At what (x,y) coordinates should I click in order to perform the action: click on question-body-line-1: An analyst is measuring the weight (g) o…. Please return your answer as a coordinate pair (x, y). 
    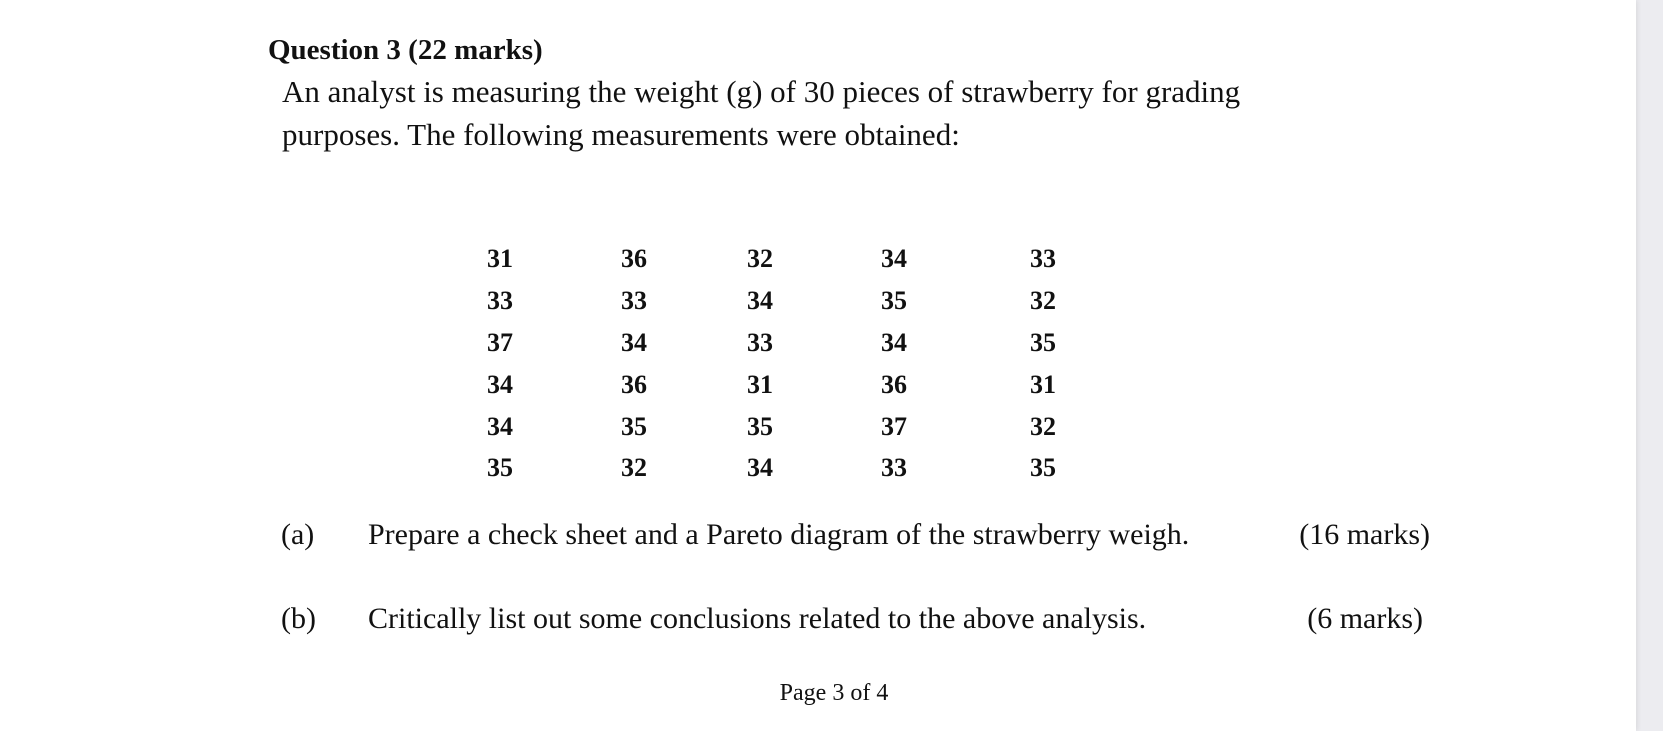
    Looking at the image, I should click on (761, 91).